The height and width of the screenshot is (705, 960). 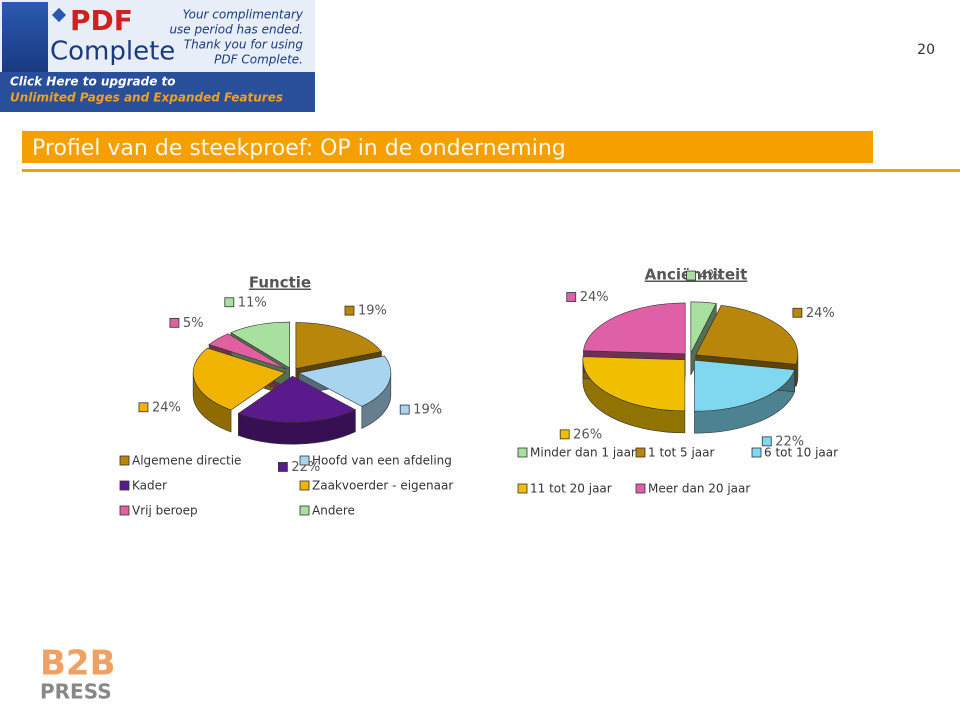 I want to click on logo: B2B PRESS, so click(x=78, y=674).